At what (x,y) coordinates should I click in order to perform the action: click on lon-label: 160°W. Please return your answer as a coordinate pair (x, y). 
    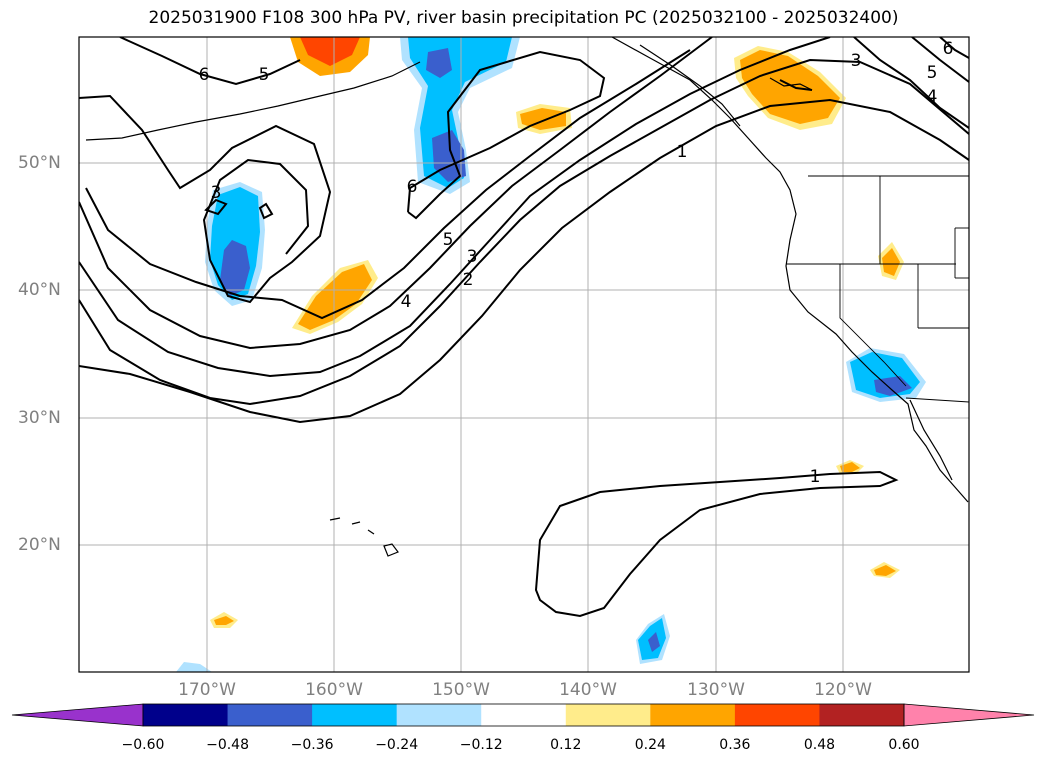
    Looking at the image, I should click on (334, 690).